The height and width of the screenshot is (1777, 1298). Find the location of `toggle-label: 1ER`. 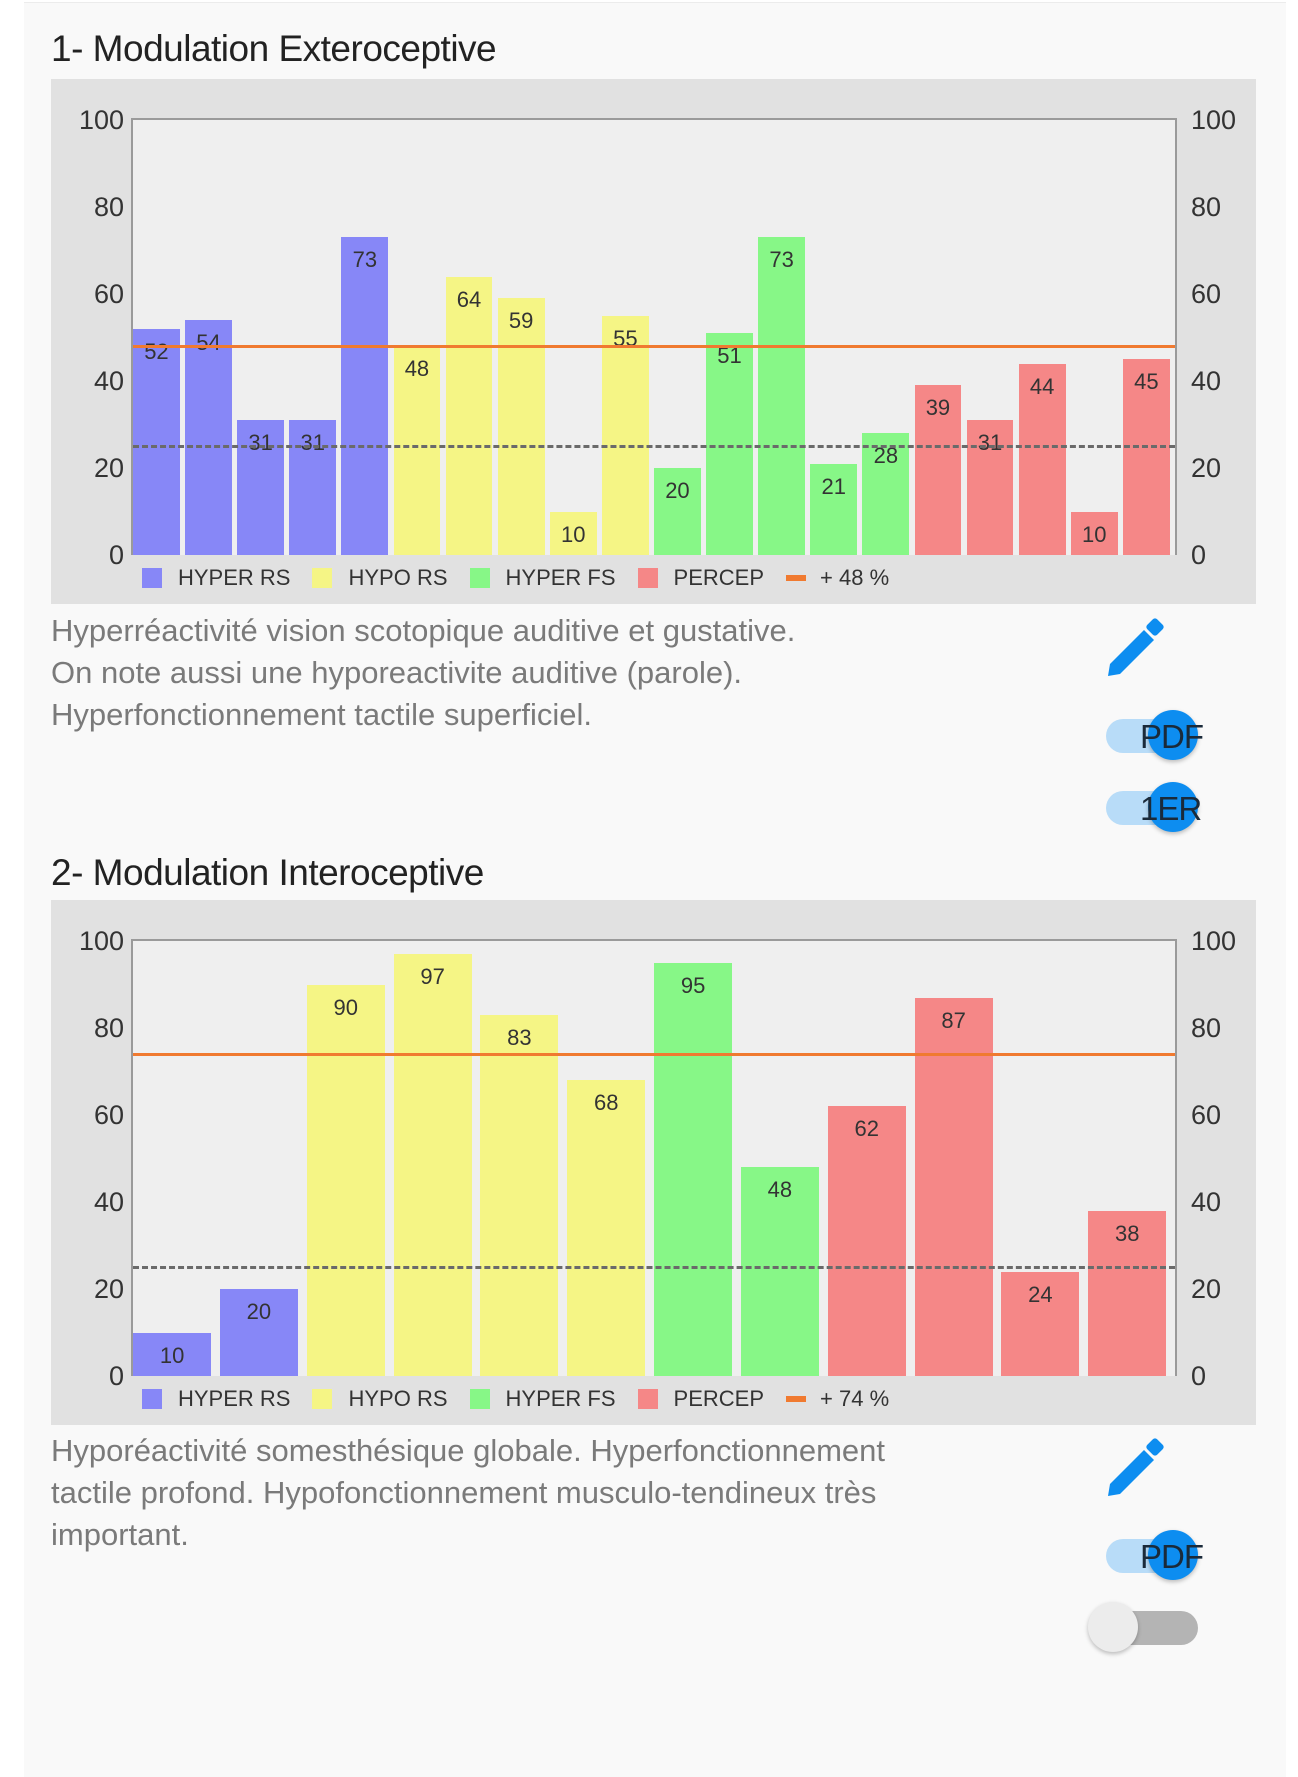

toggle-label: 1ER is located at coordinates (1171, 808).